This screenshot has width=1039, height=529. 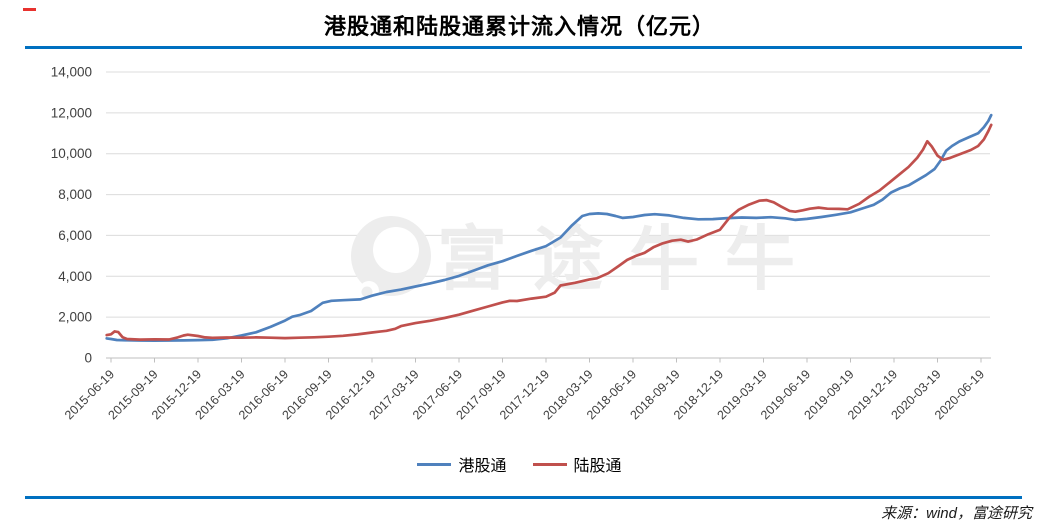 I want to click on legend-item-ggt: 港股通, so click(x=462, y=464).